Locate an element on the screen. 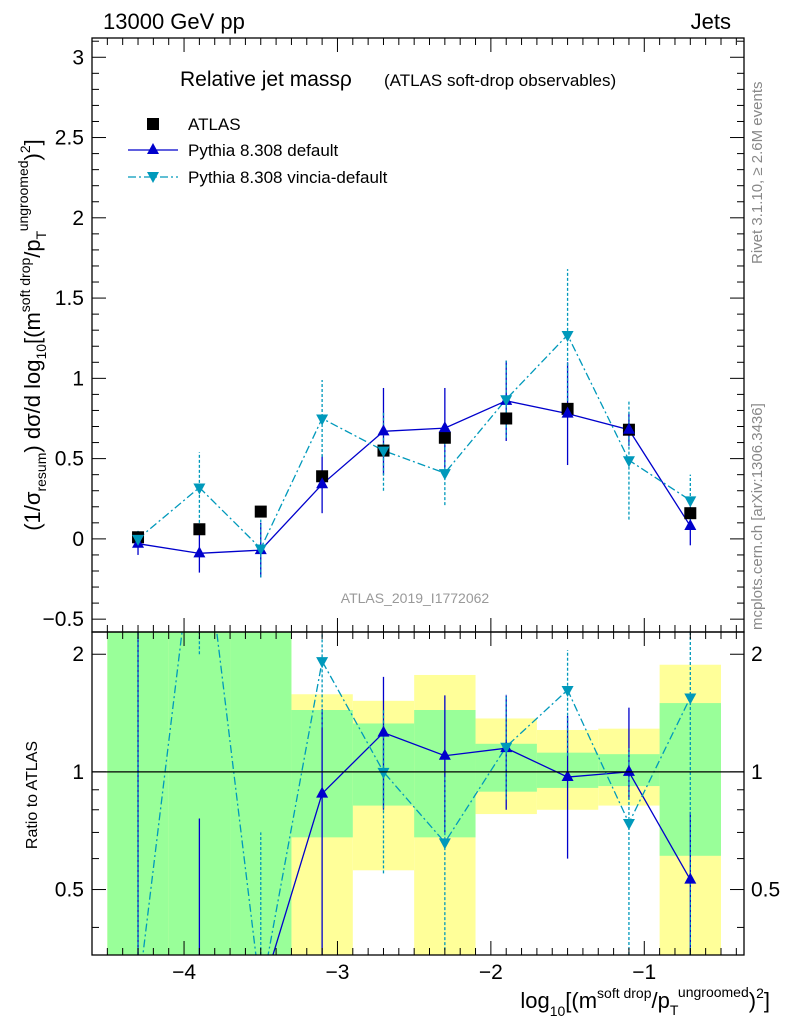 The image size is (786, 1024). legend-atlas-label: ATLAS is located at coordinates (214, 124).